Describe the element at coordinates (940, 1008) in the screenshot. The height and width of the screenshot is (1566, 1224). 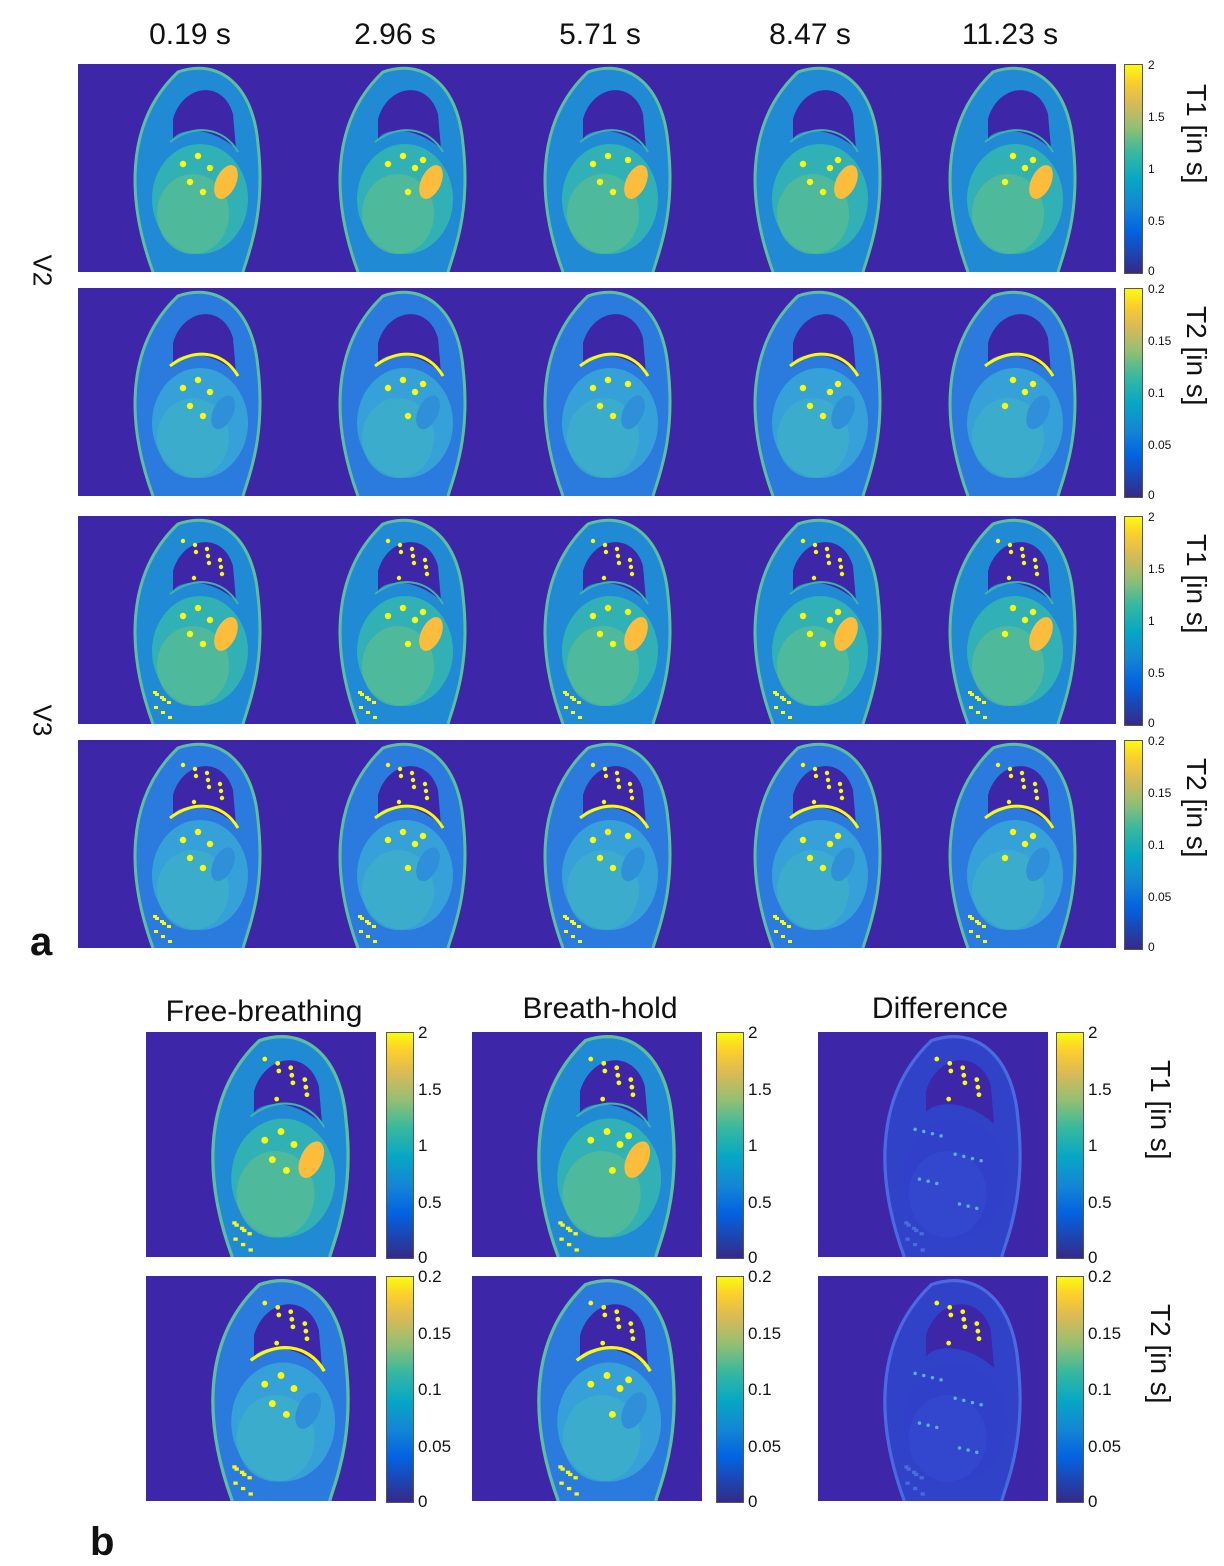
I see `column-heading-difference: Difference` at that location.